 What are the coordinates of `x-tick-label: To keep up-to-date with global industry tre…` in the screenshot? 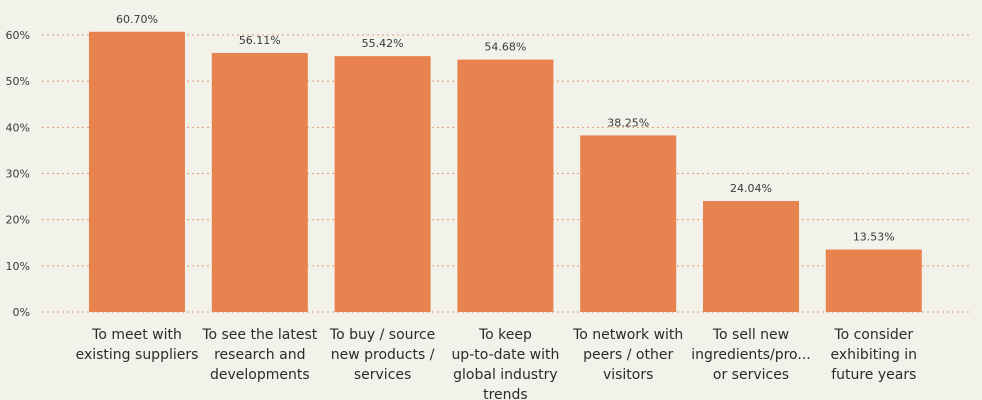 It's located at (505, 363).